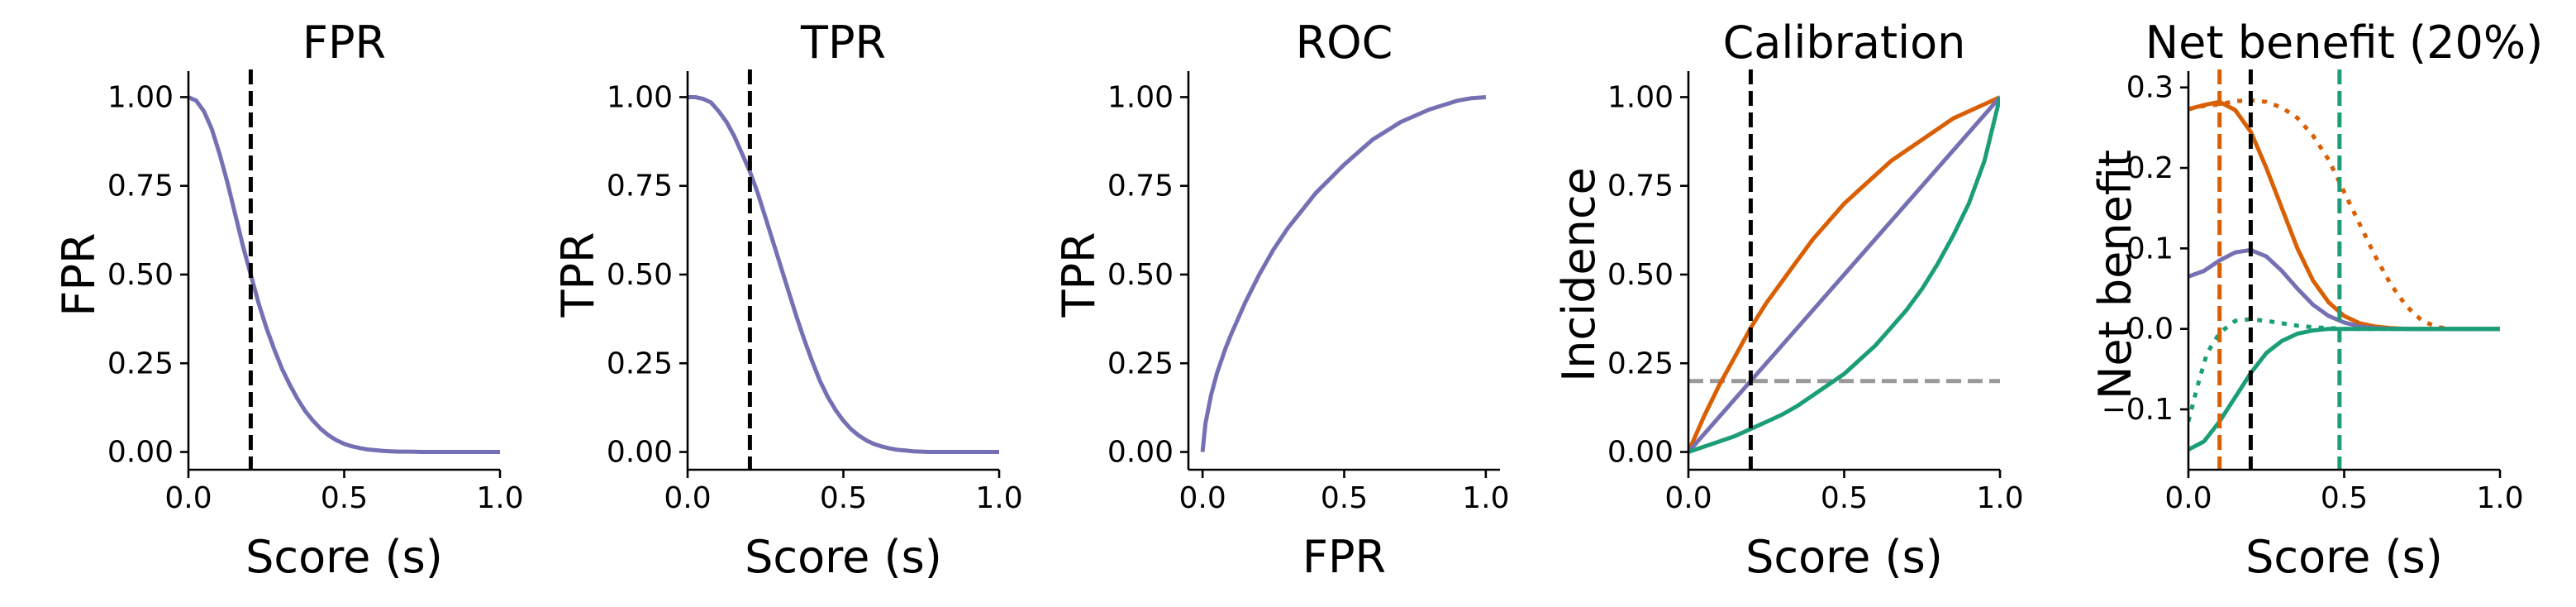 The width and height of the screenshot is (2576, 607). I want to click on chart-title: TPR, so click(843, 43).